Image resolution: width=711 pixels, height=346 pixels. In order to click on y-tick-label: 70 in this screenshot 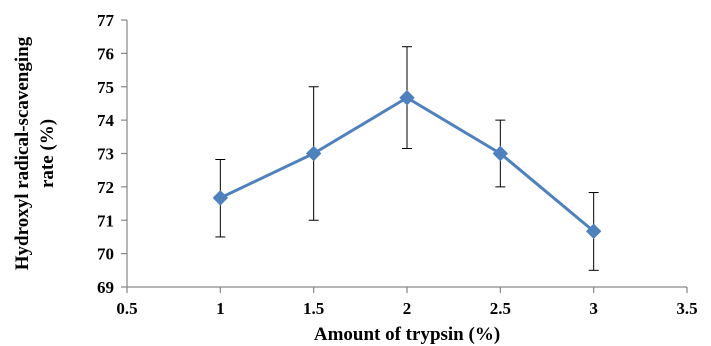, I will do `click(105, 254)`.